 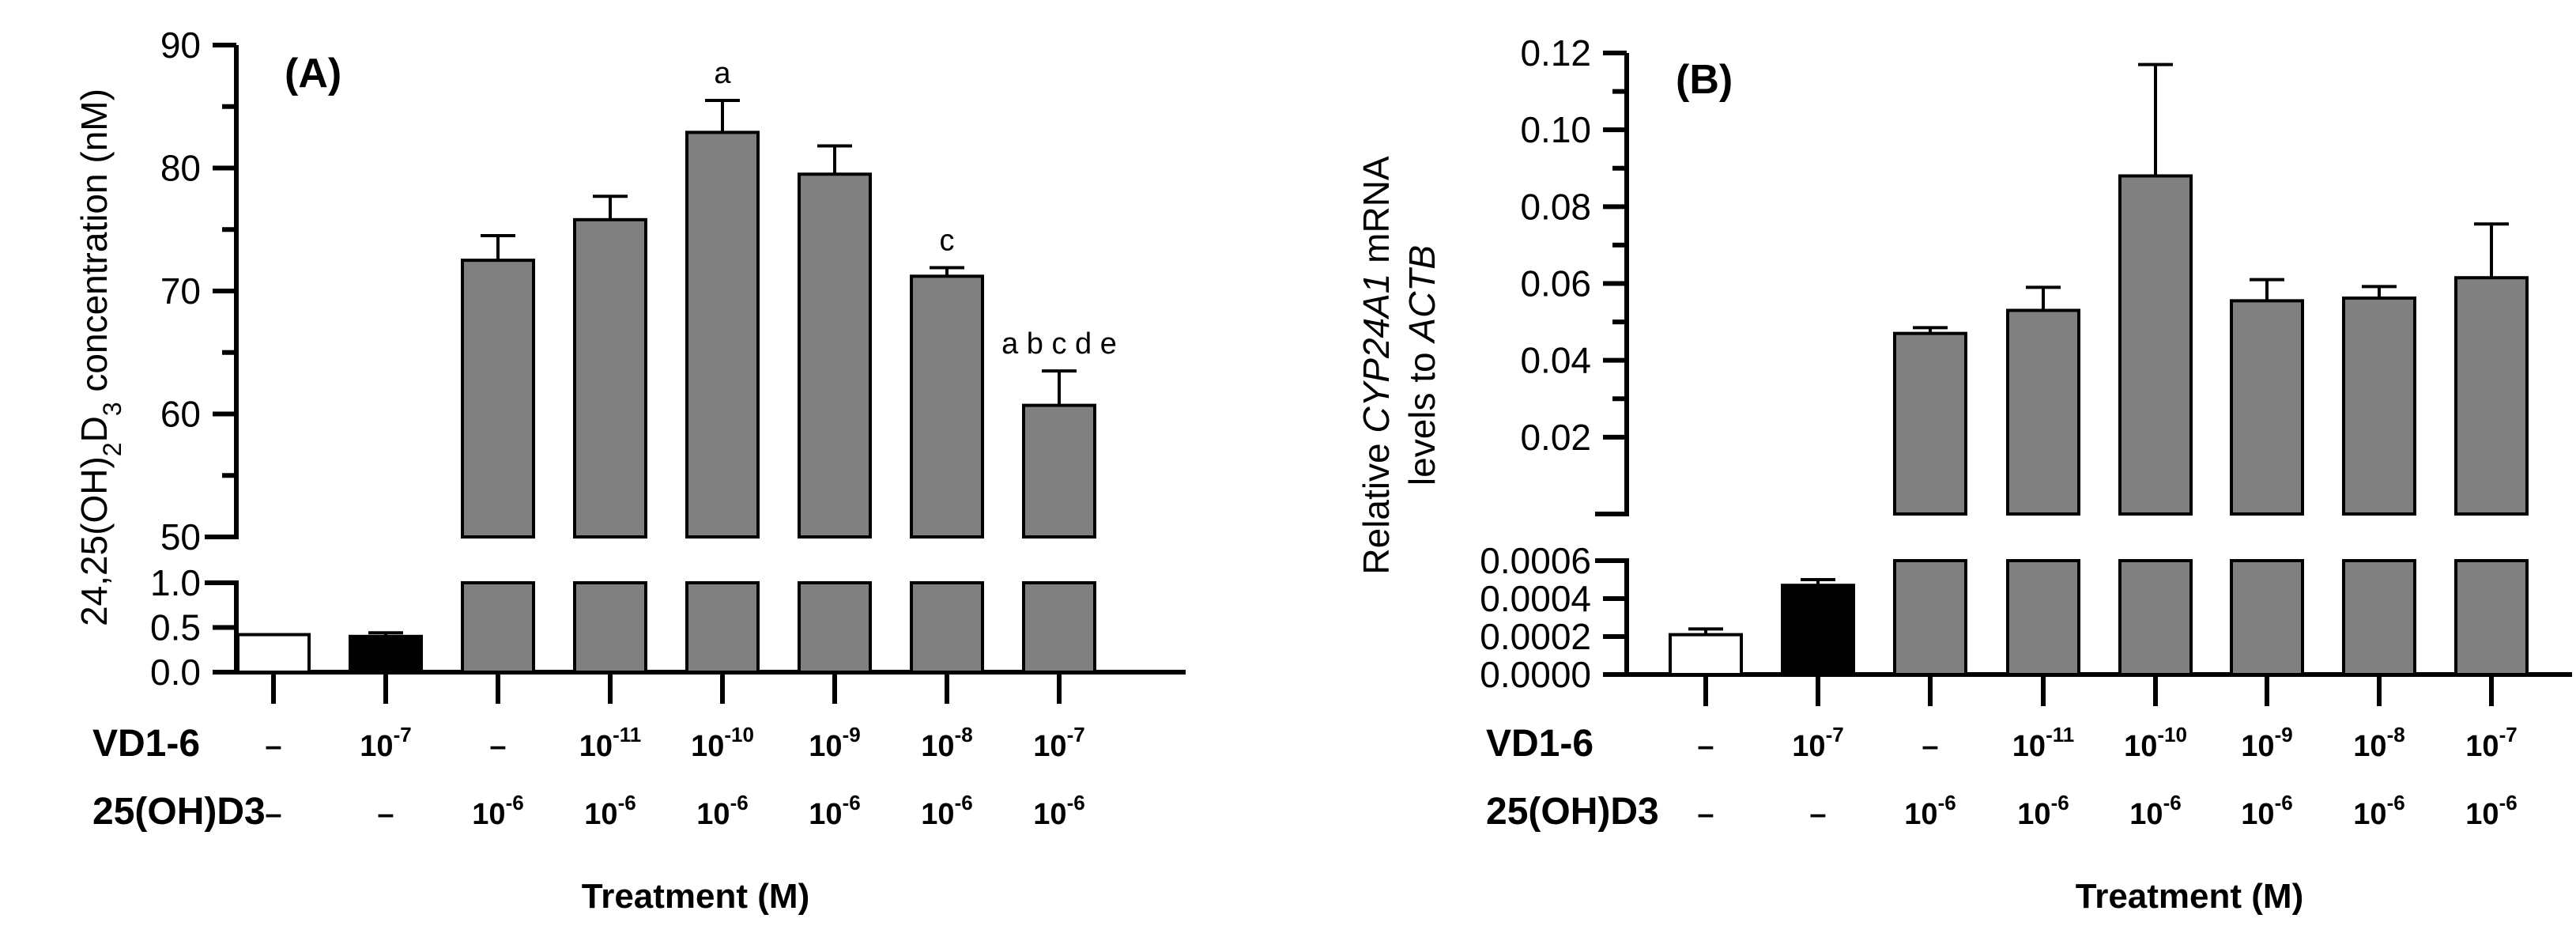 What do you see at coordinates (1535, 598) in the screenshot?
I see `y-tick-label-lower: 0.0004` at bounding box center [1535, 598].